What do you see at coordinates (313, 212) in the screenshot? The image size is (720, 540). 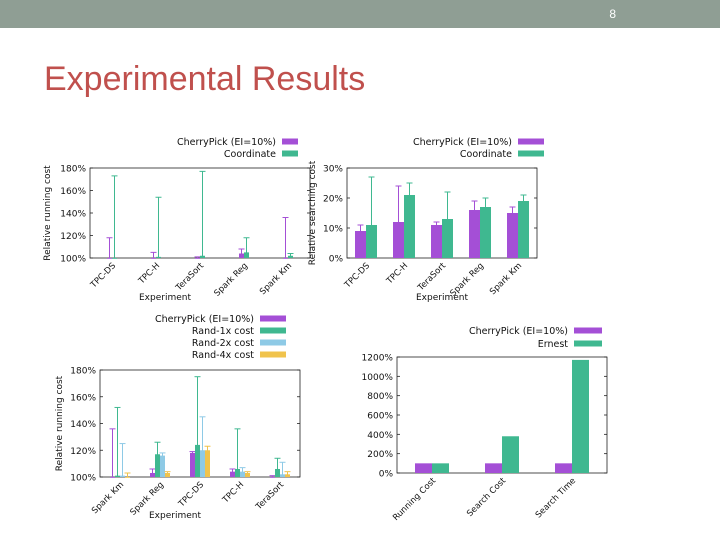 I see `y-axis-label: Relative searching cost` at bounding box center [313, 212].